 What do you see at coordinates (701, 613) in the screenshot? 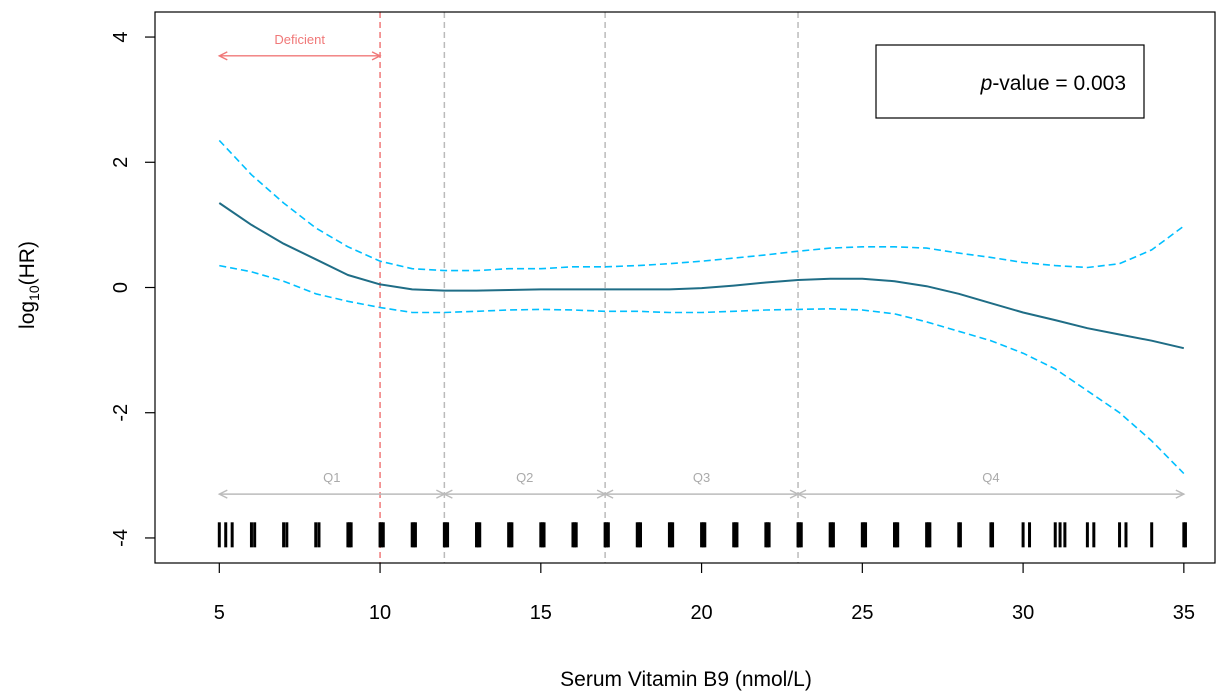
I see `x-tick-label: 20` at bounding box center [701, 613].